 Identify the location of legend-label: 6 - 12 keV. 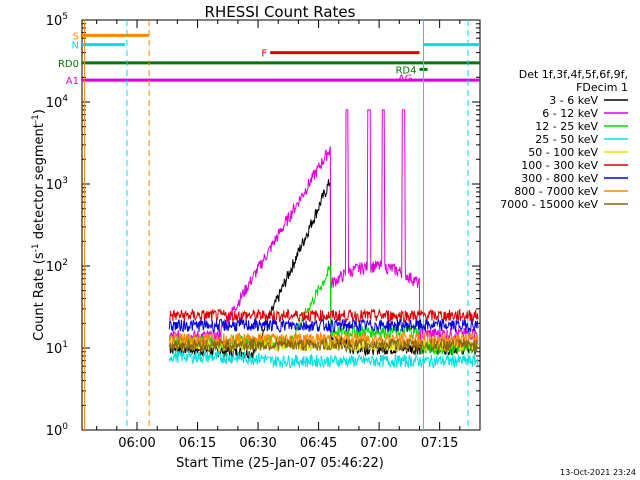
(570, 113).